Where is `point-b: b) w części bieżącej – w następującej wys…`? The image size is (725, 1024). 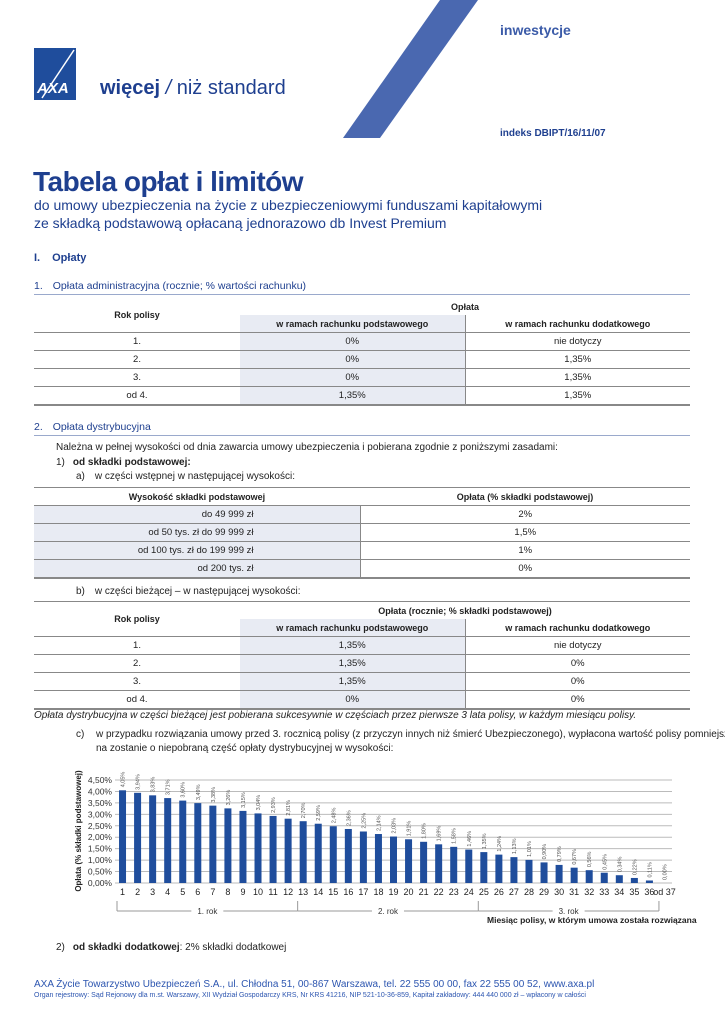
point-b: b) w części bieżącej – w następującej wys… is located at coordinates (188, 591).